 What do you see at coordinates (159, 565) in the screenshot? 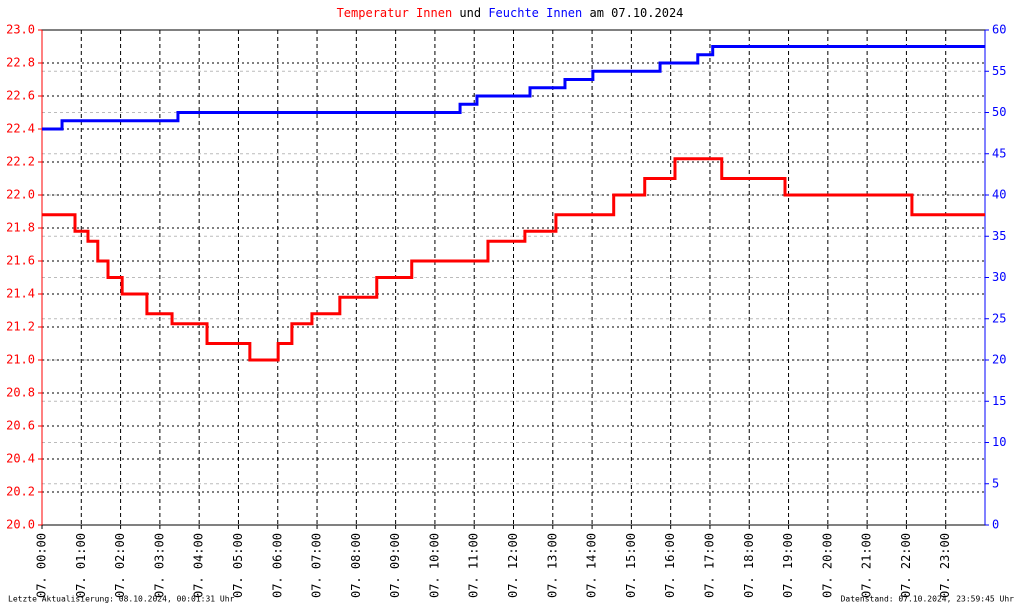
I see `x-tick-label: 07. 03:00` at bounding box center [159, 565].